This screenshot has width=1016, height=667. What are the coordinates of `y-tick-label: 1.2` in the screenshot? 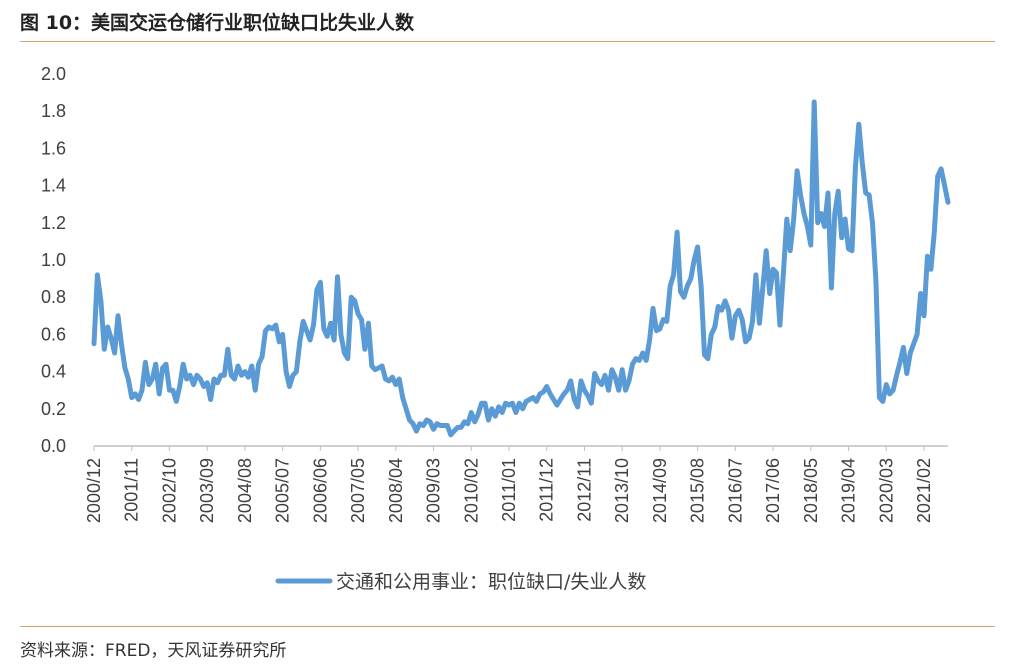 It's located at (53, 223).